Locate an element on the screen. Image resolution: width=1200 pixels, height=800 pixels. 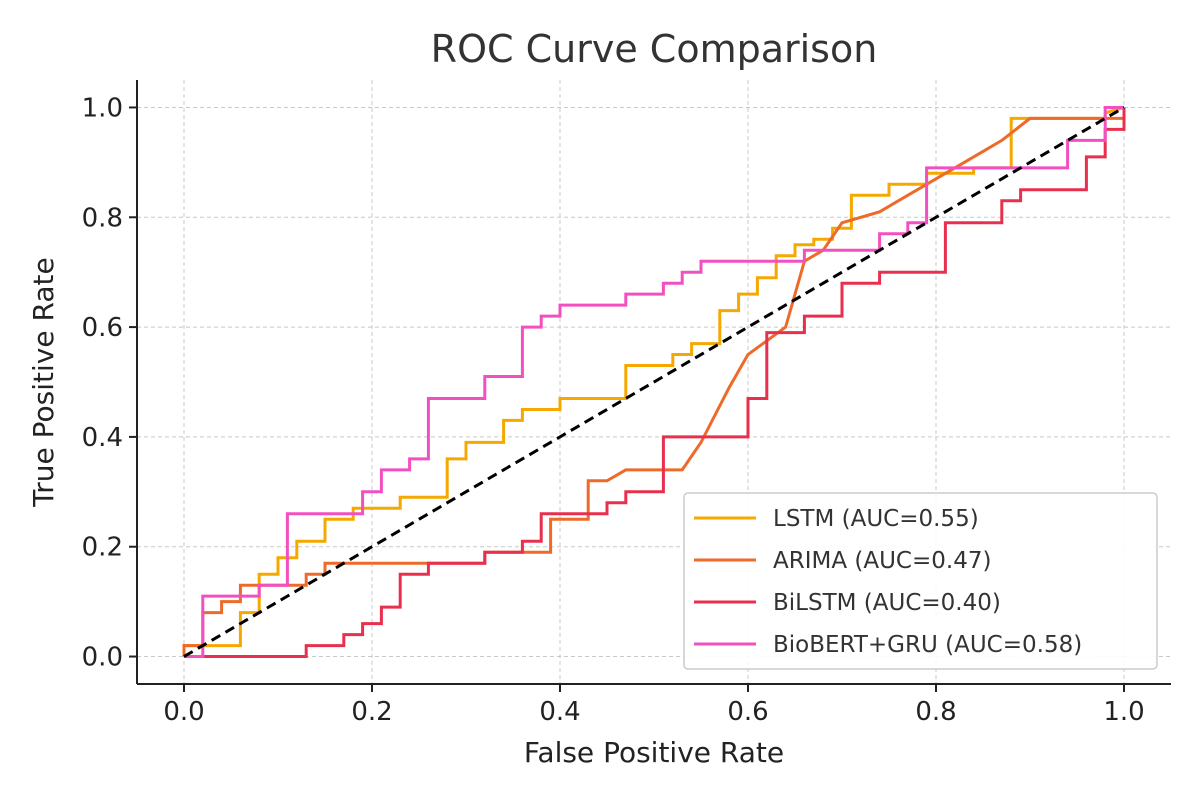
x-tick-label: 0.0 is located at coordinates (183, 712).